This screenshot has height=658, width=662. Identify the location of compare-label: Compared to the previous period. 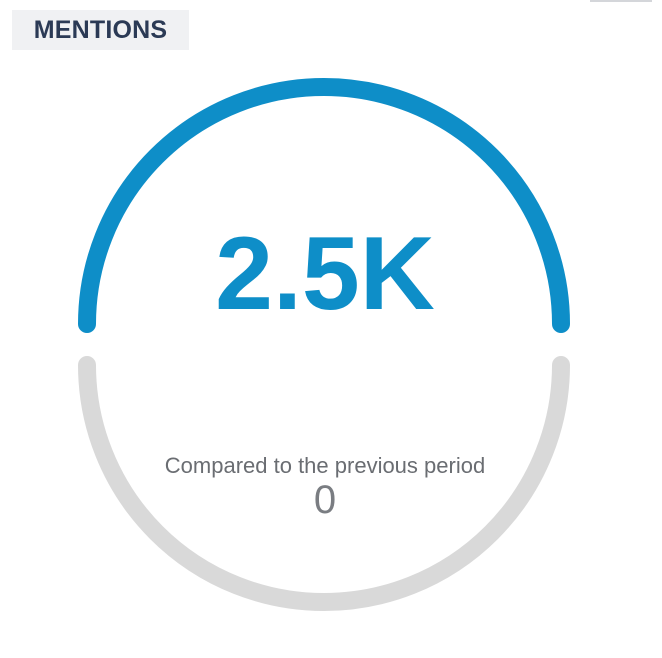
(325, 465).